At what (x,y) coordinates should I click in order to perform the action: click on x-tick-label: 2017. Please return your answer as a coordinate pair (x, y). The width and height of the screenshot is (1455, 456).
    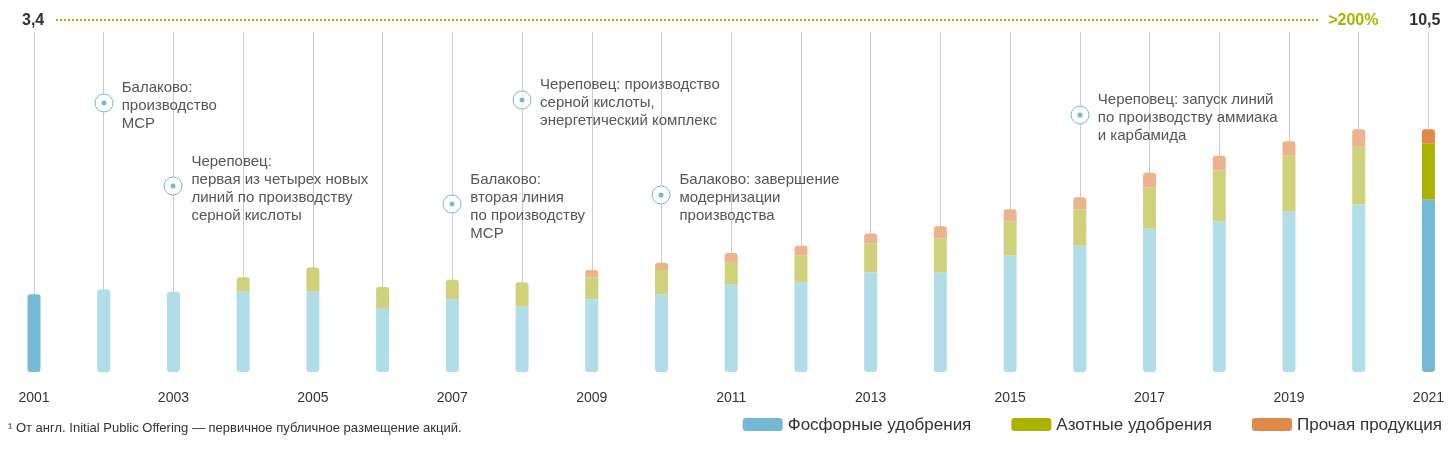
    Looking at the image, I should click on (1149, 397).